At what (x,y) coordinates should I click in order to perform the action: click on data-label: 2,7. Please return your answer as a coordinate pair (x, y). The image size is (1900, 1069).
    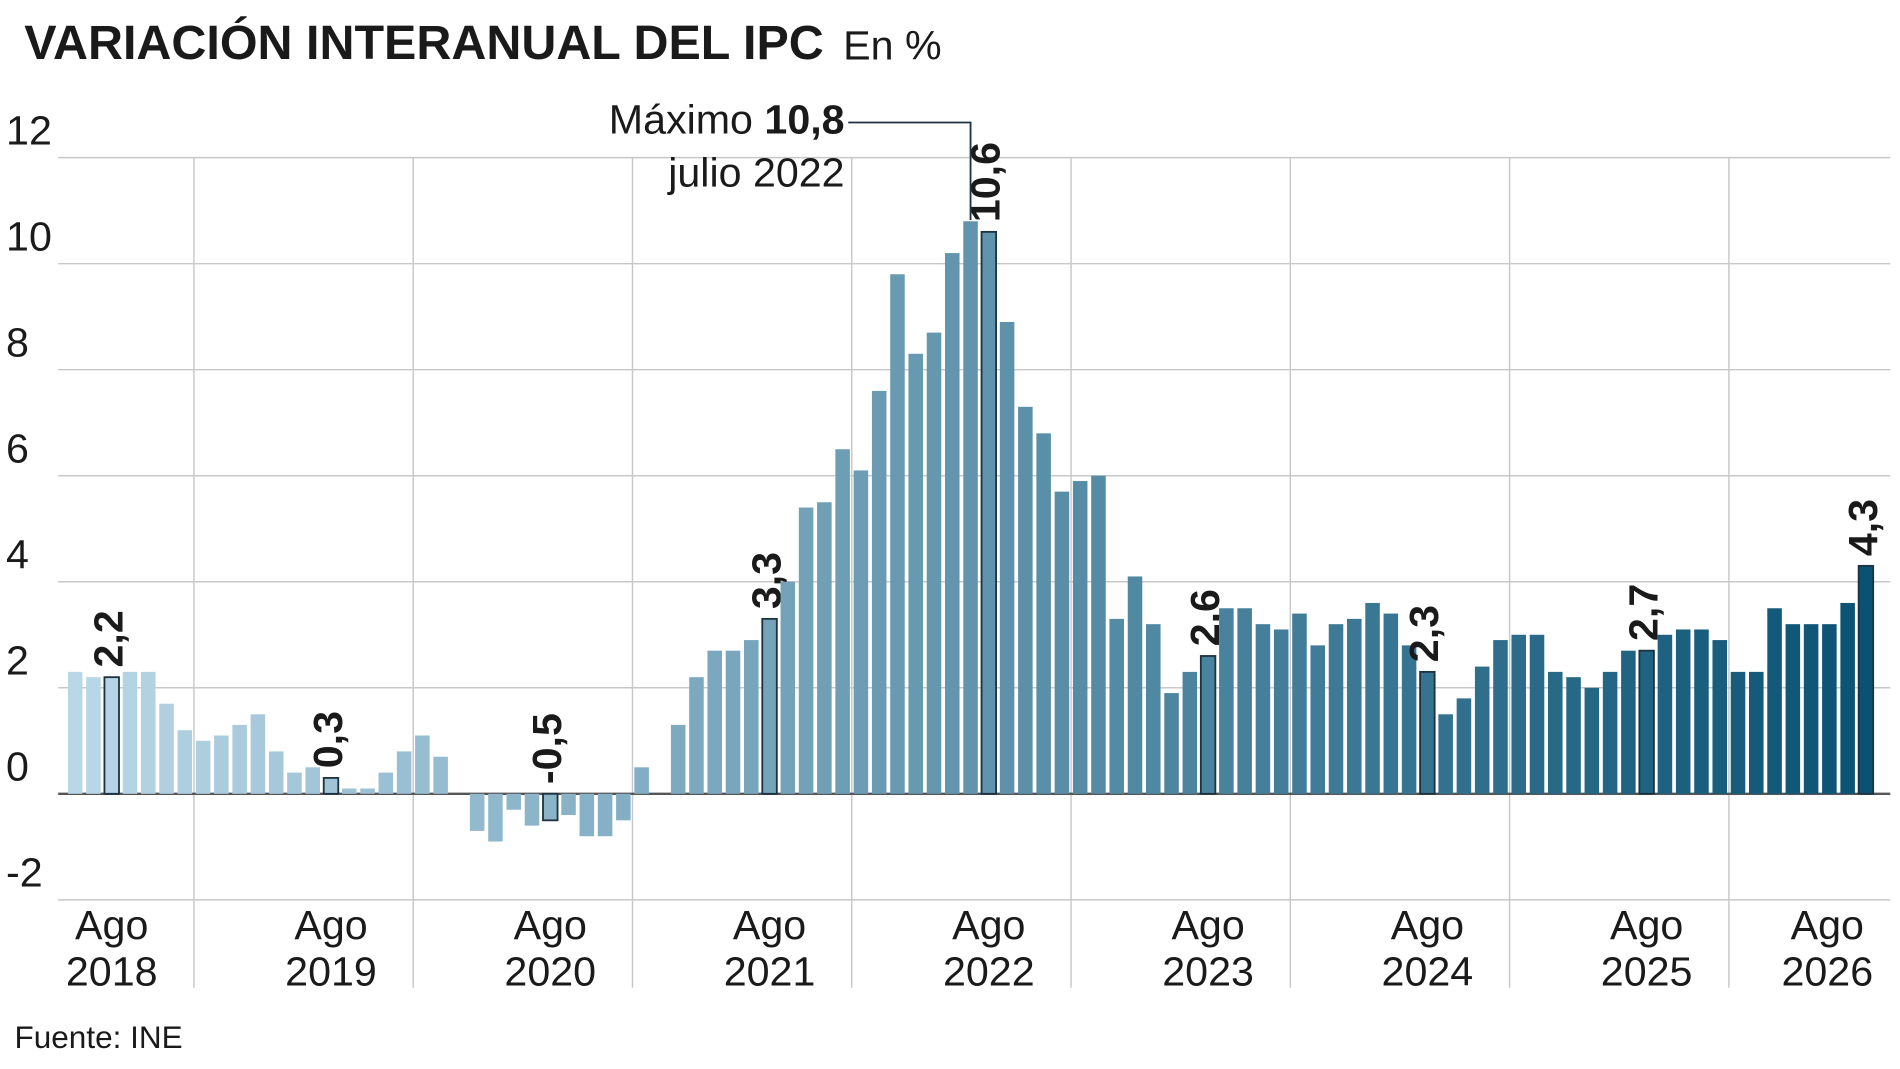
    Looking at the image, I should click on (1644, 612).